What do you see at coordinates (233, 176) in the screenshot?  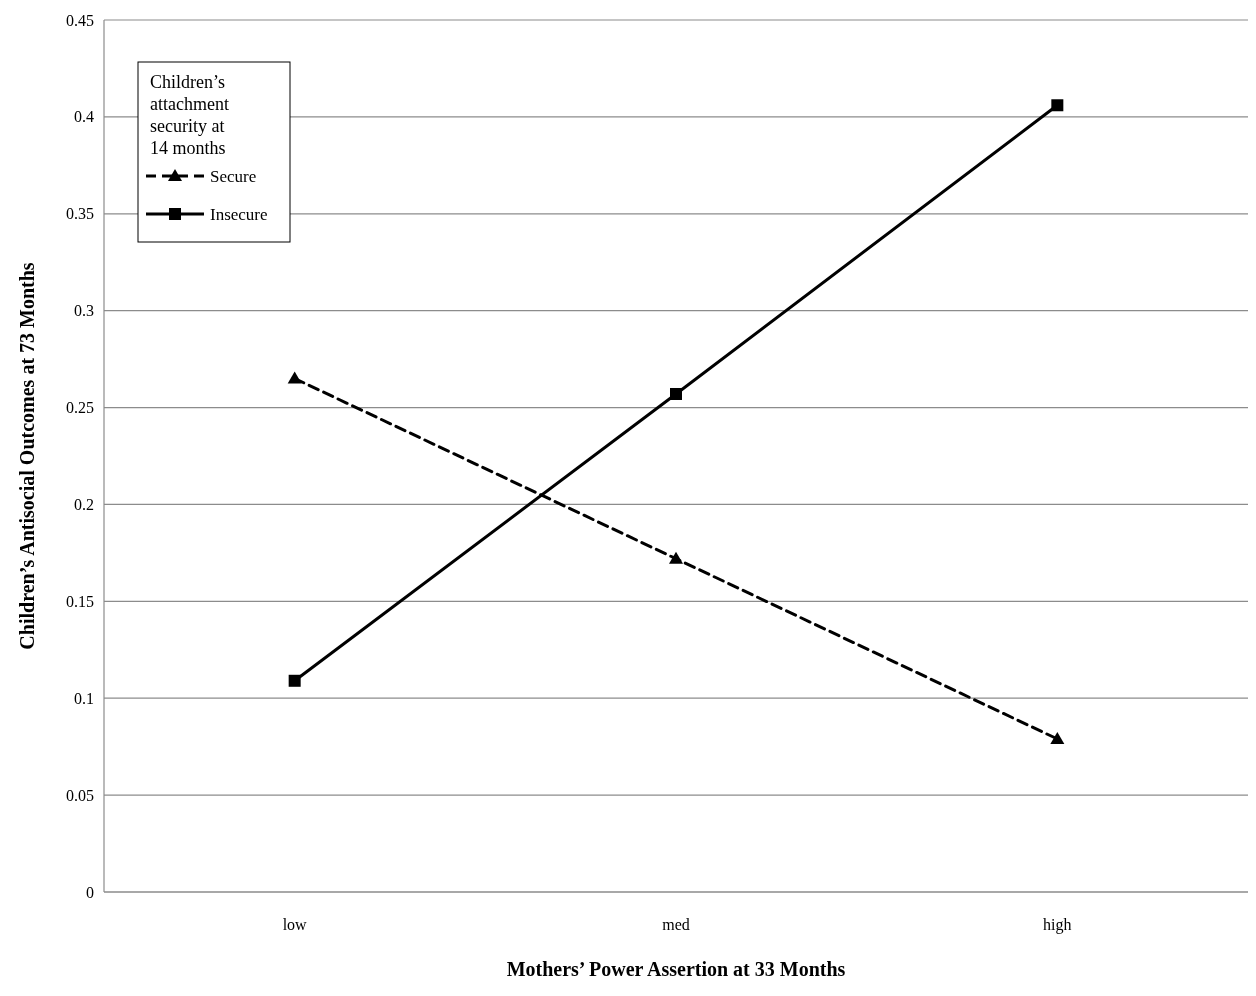 I see `legend-label: Secure` at bounding box center [233, 176].